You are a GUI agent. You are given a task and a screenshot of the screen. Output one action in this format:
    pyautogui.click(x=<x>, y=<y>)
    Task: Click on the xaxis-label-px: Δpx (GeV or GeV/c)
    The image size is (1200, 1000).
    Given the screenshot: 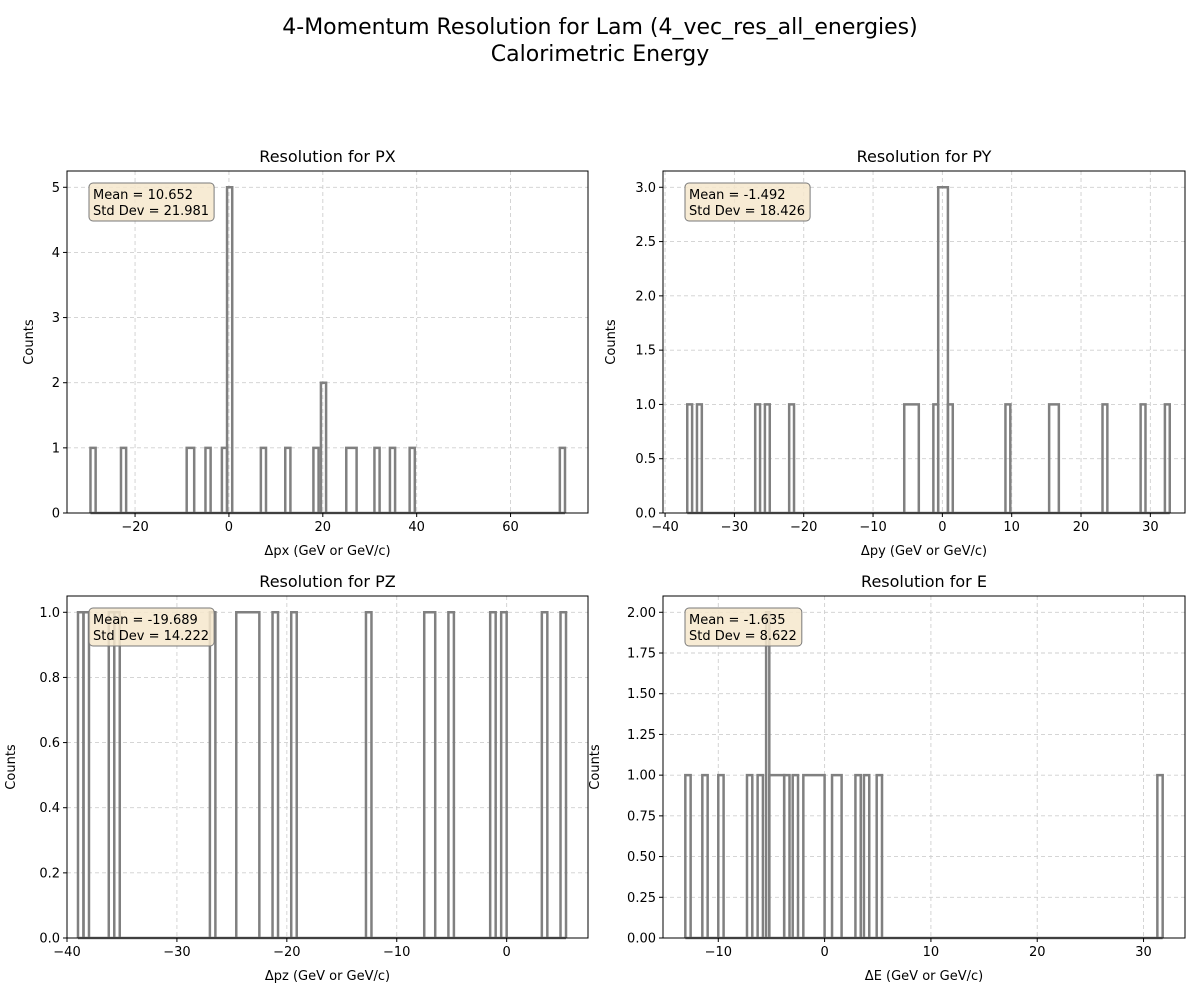 What is the action you would take?
    pyautogui.click(x=327, y=551)
    